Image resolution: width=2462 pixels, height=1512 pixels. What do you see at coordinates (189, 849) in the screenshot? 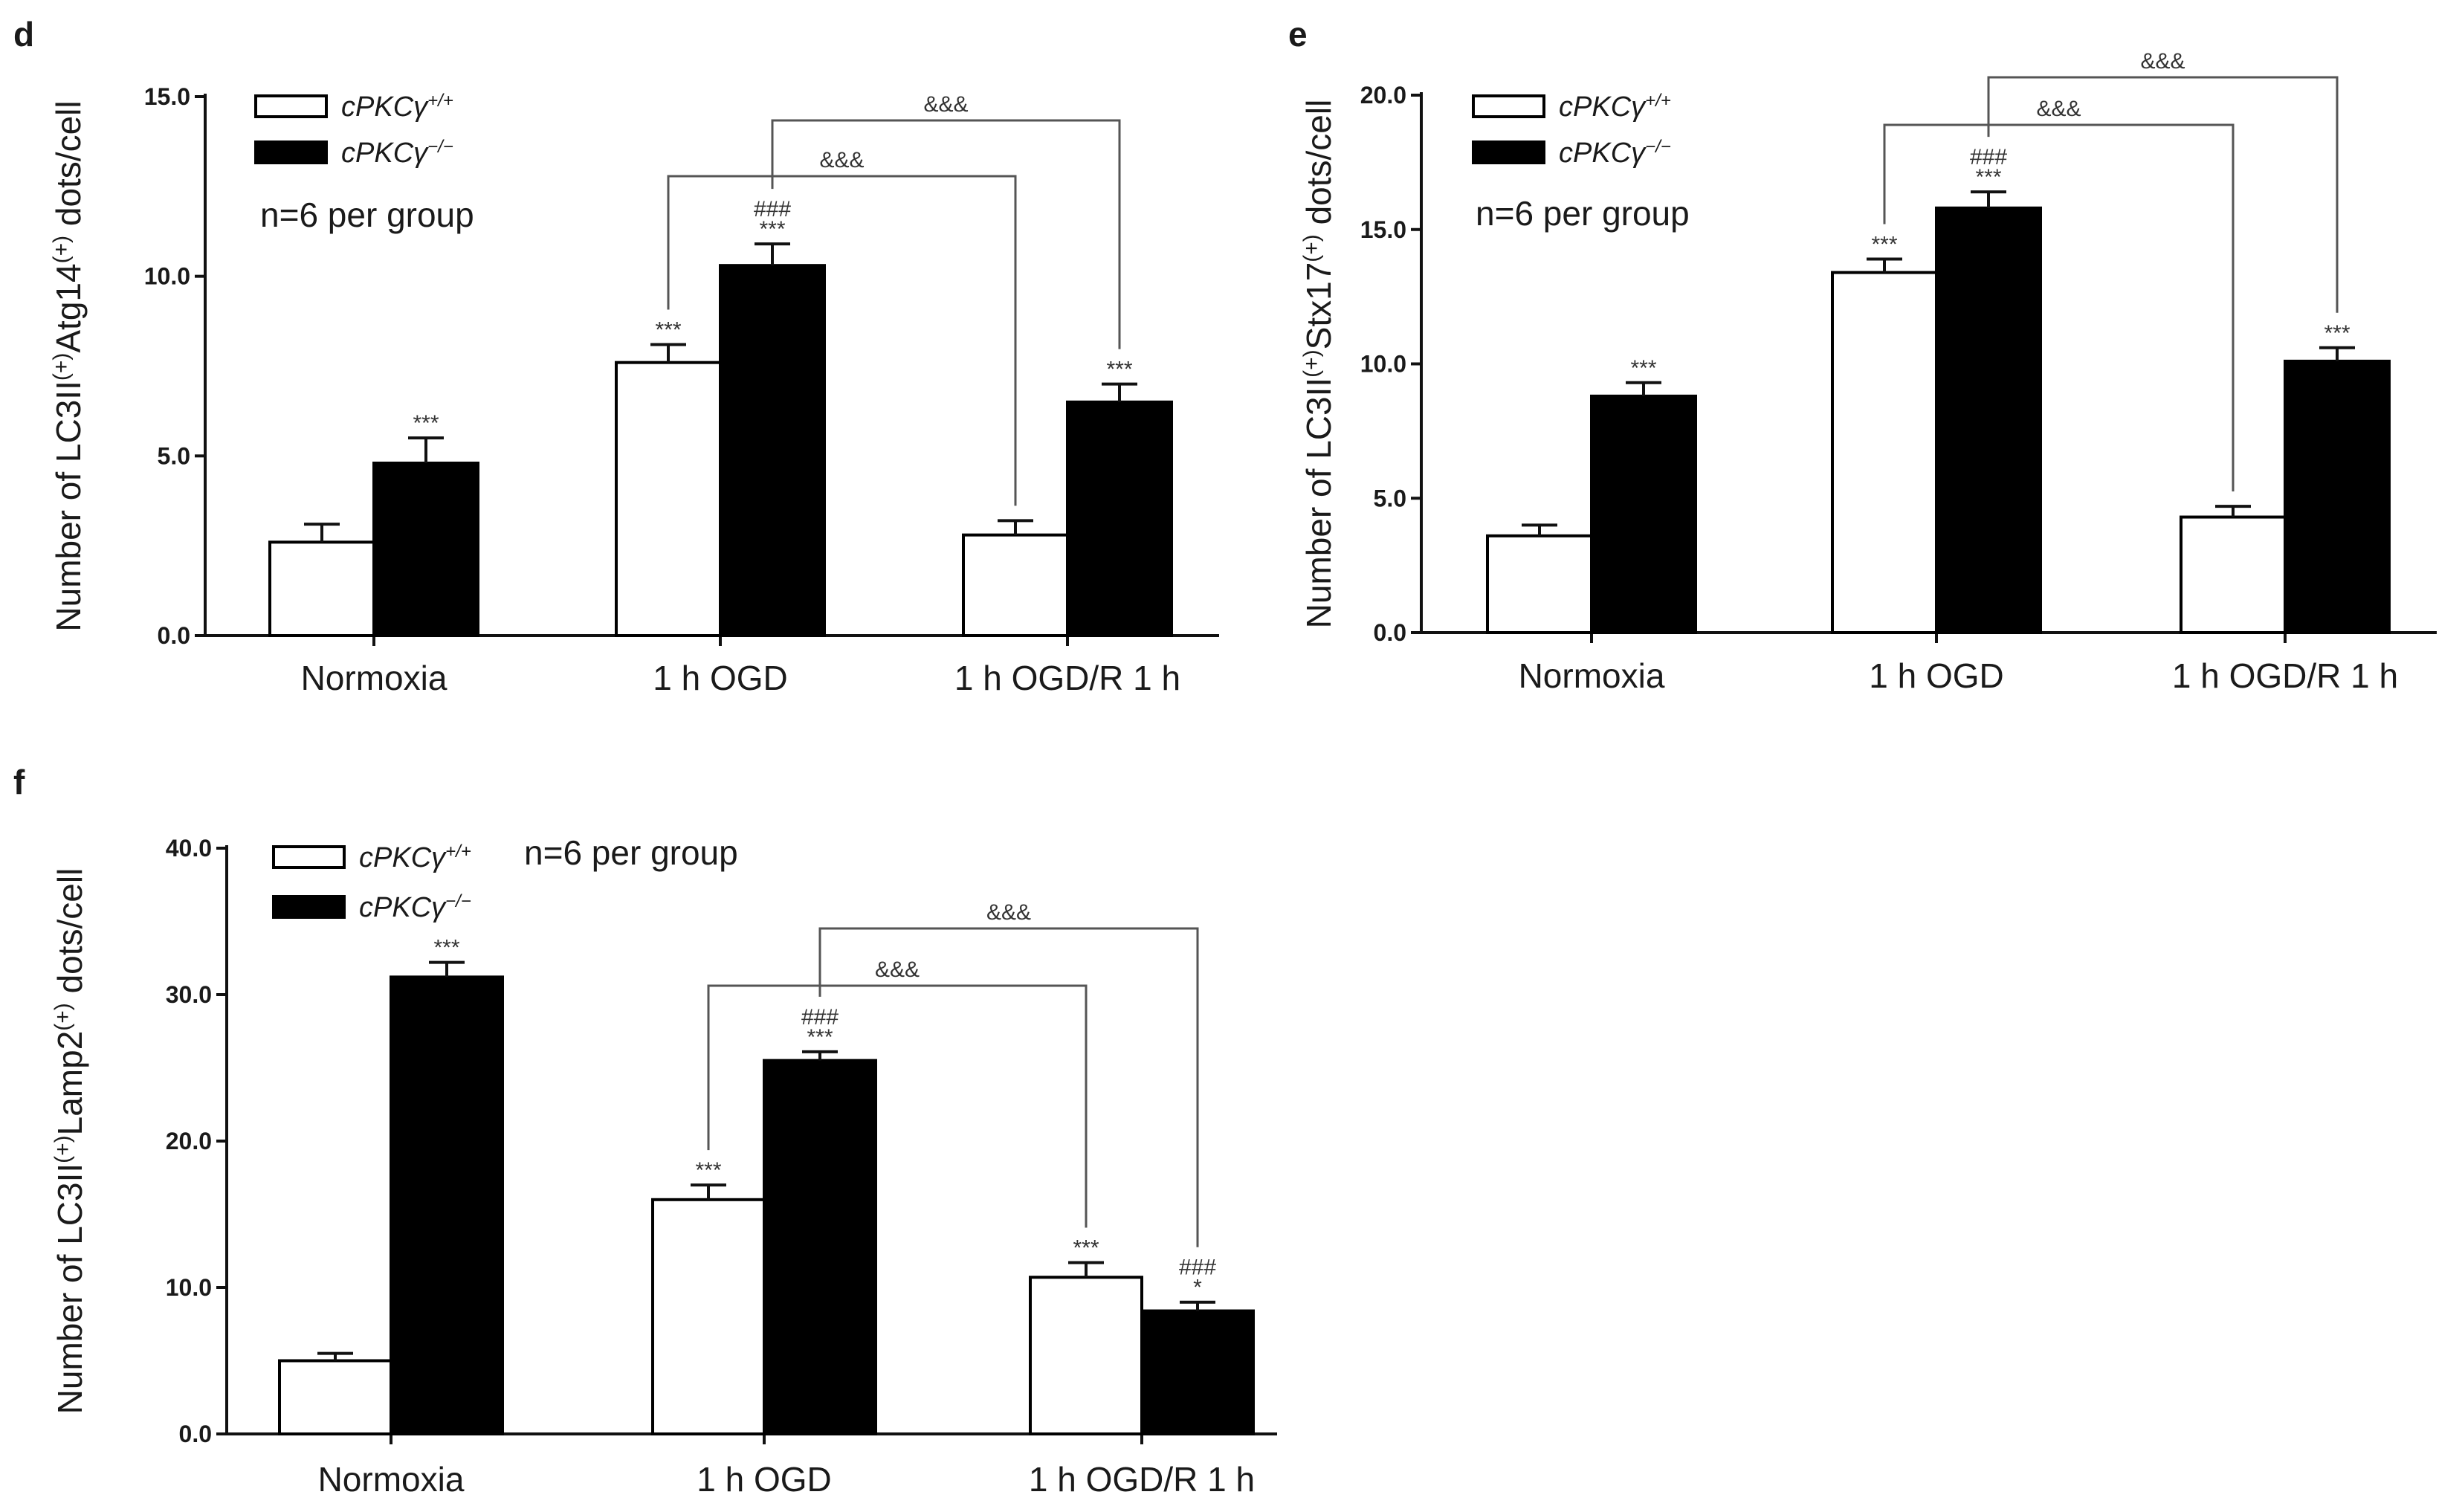
I see `y-tick-label: 40.0` at bounding box center [189, 849].